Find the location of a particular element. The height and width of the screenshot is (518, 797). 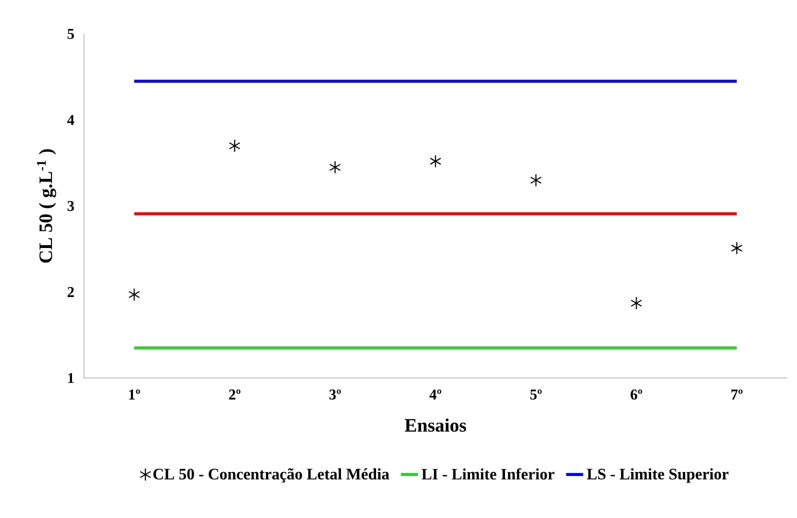

x-tick-label: 6º is located at coordinates (636, 395).